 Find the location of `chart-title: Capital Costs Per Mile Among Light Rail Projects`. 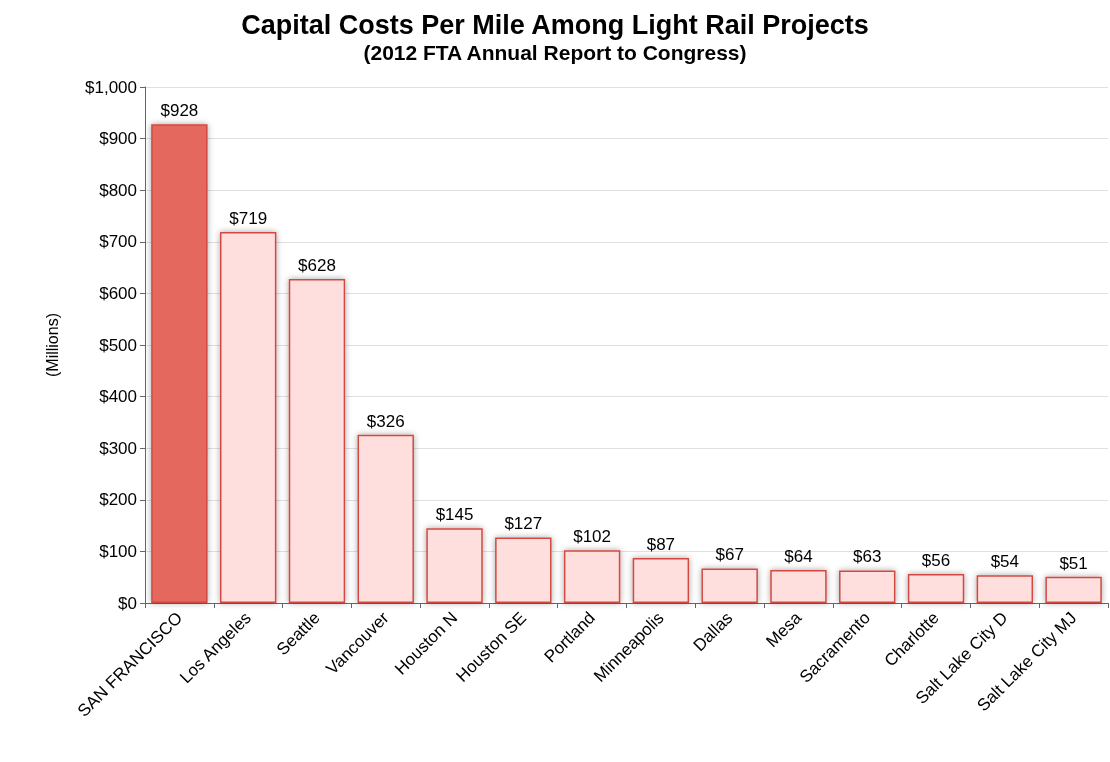

chart-title: Capital Costs Per Mile Among Light Rail Projects is located at coordinates (555, 24).